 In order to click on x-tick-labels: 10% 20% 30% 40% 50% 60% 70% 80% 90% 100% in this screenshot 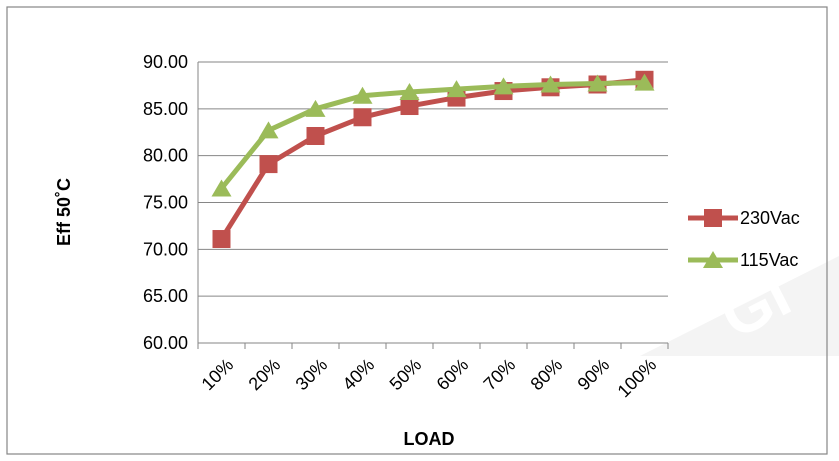, I will do `click(429, 378)`.